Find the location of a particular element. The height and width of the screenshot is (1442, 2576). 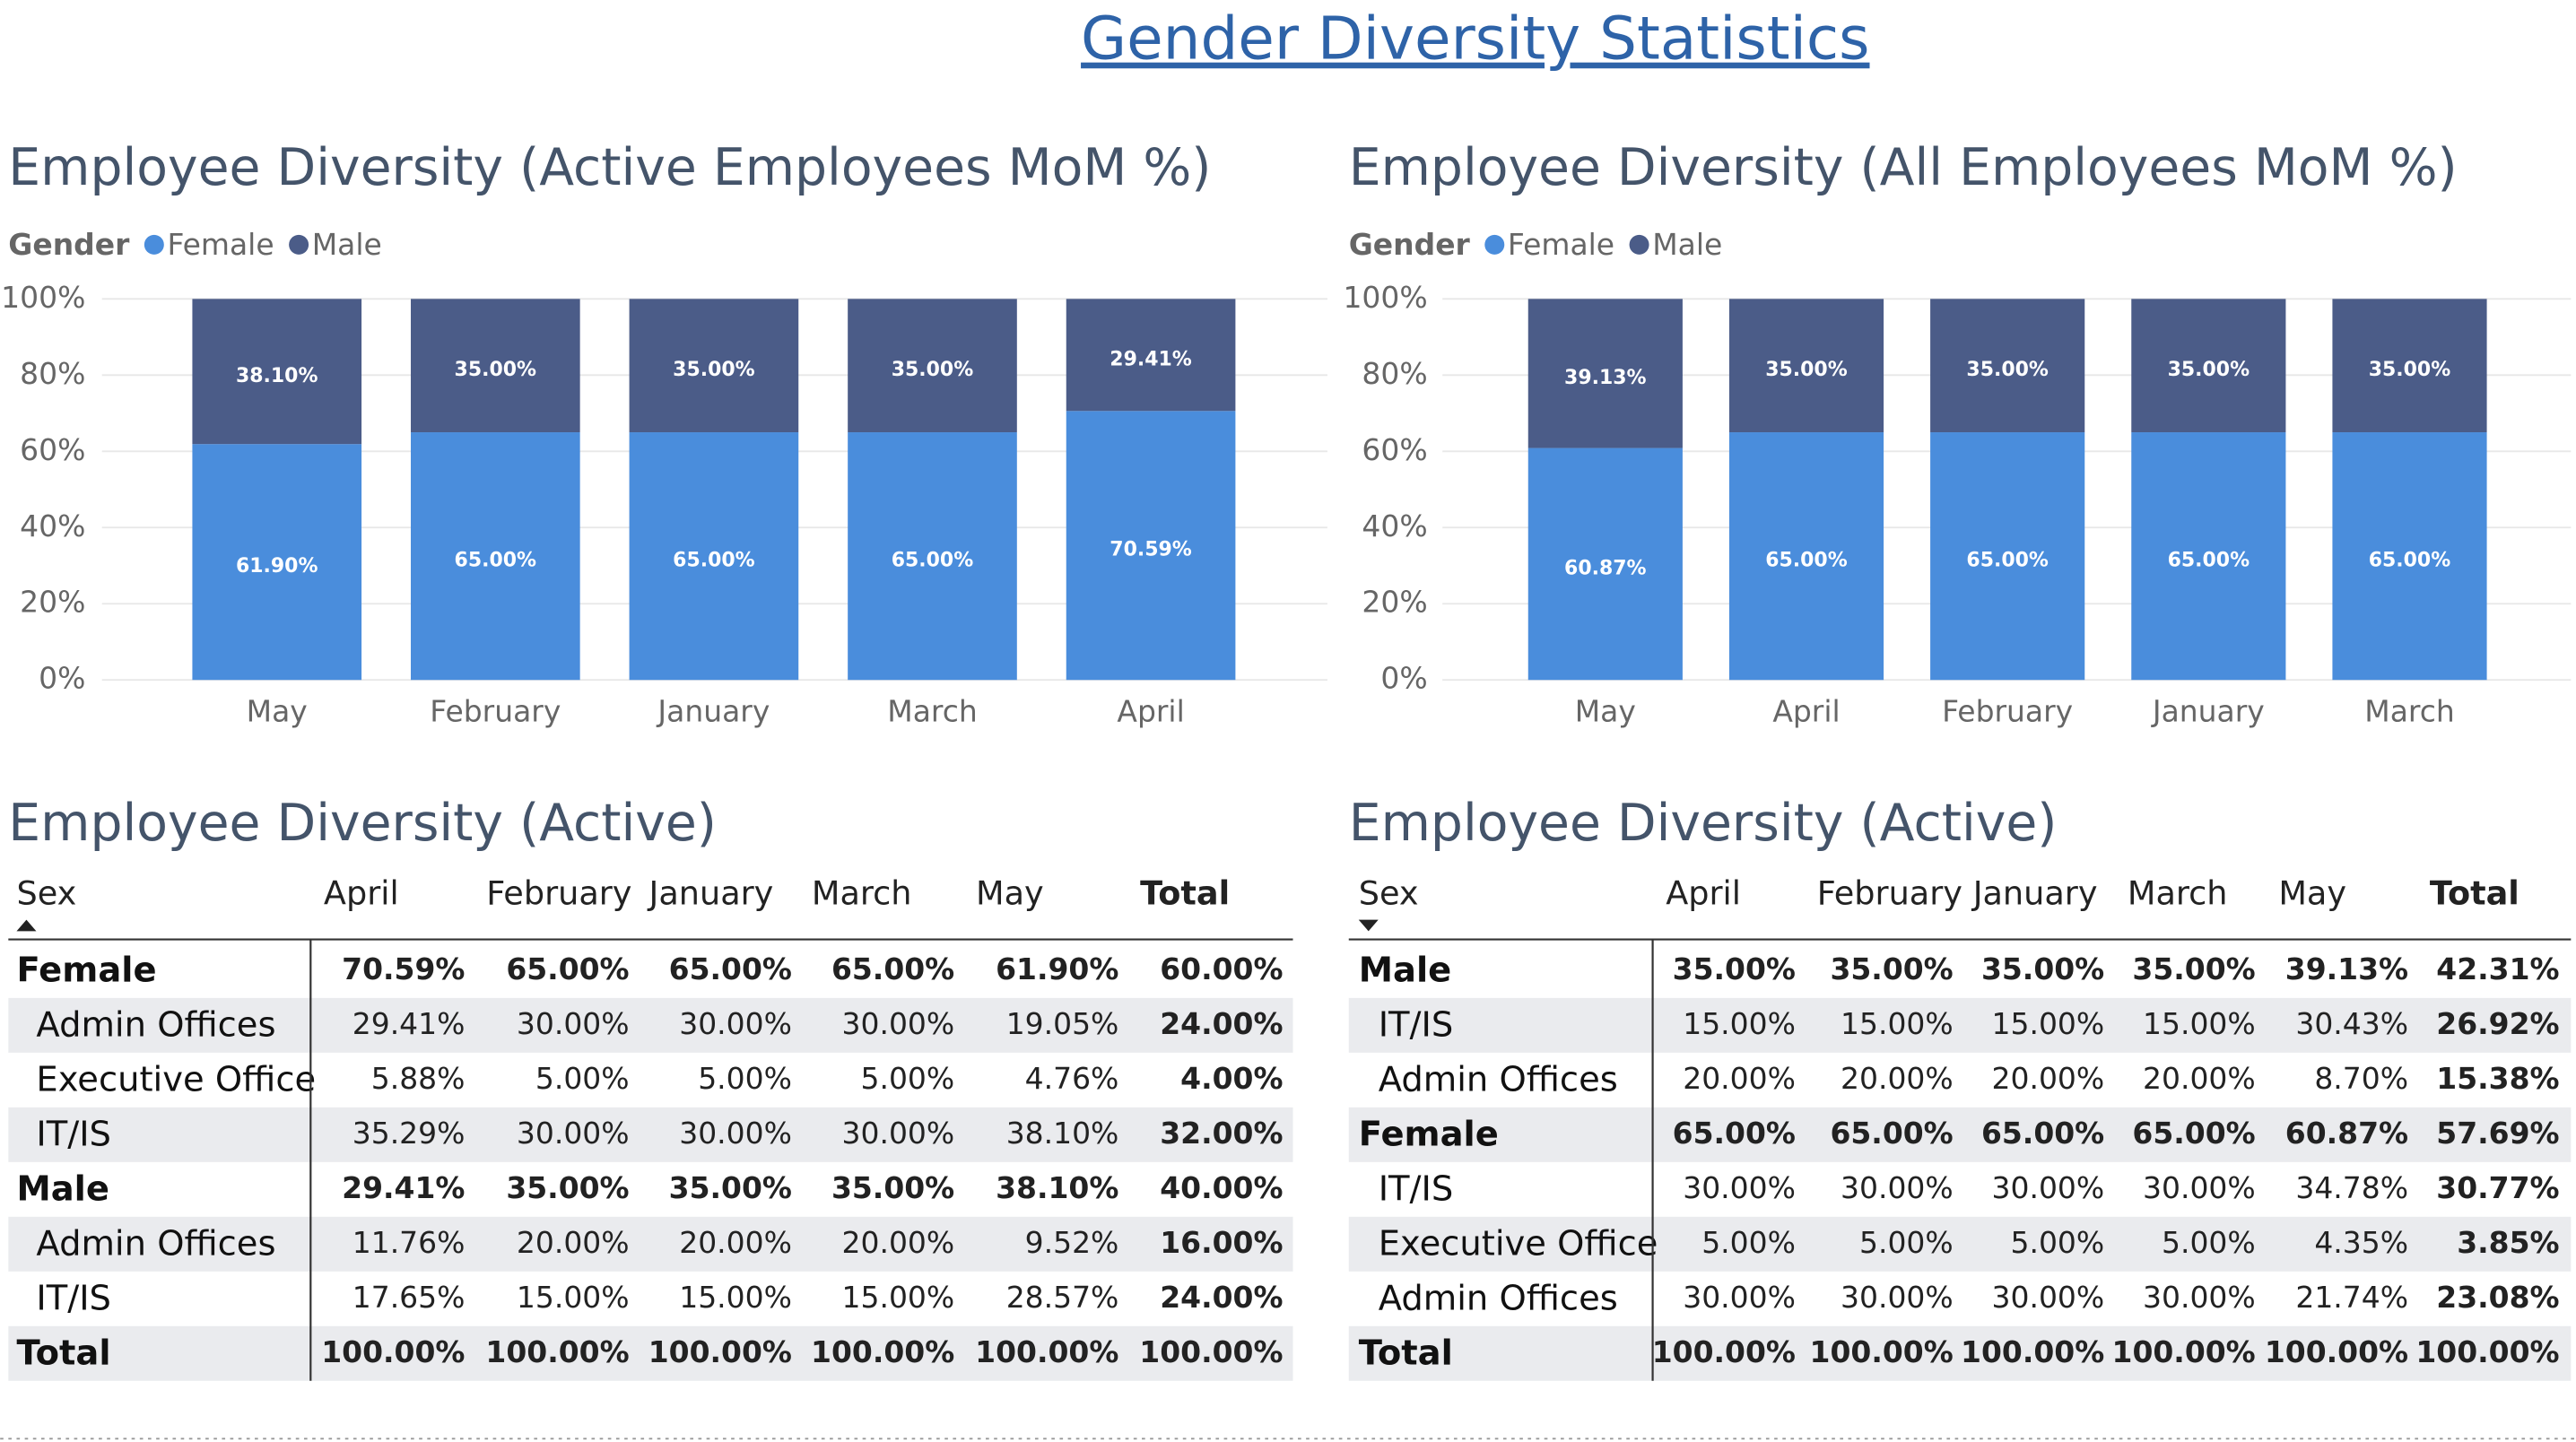

x-tick-label: January is located at coordinates (2208, 710).